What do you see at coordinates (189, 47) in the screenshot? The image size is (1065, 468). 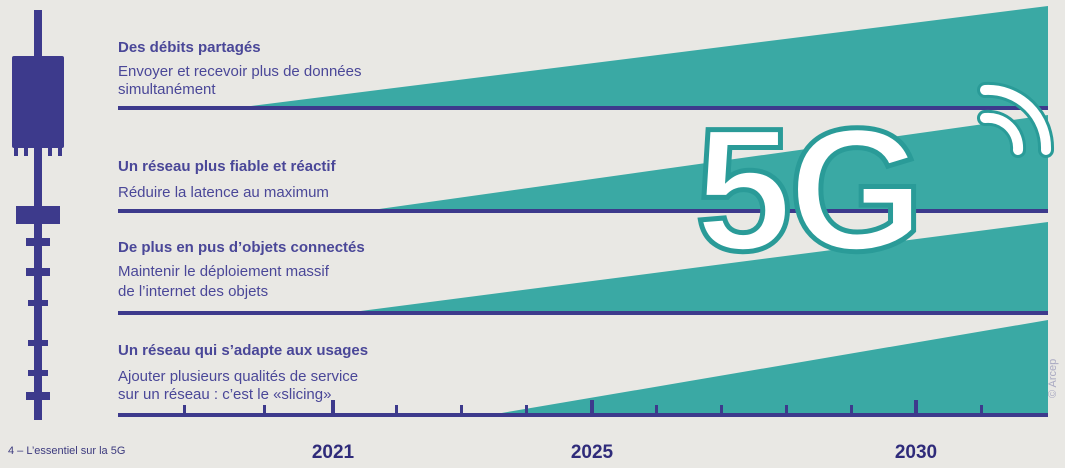 I see `band-title-1: Des débits partagés` at bounding box center [189, 47].